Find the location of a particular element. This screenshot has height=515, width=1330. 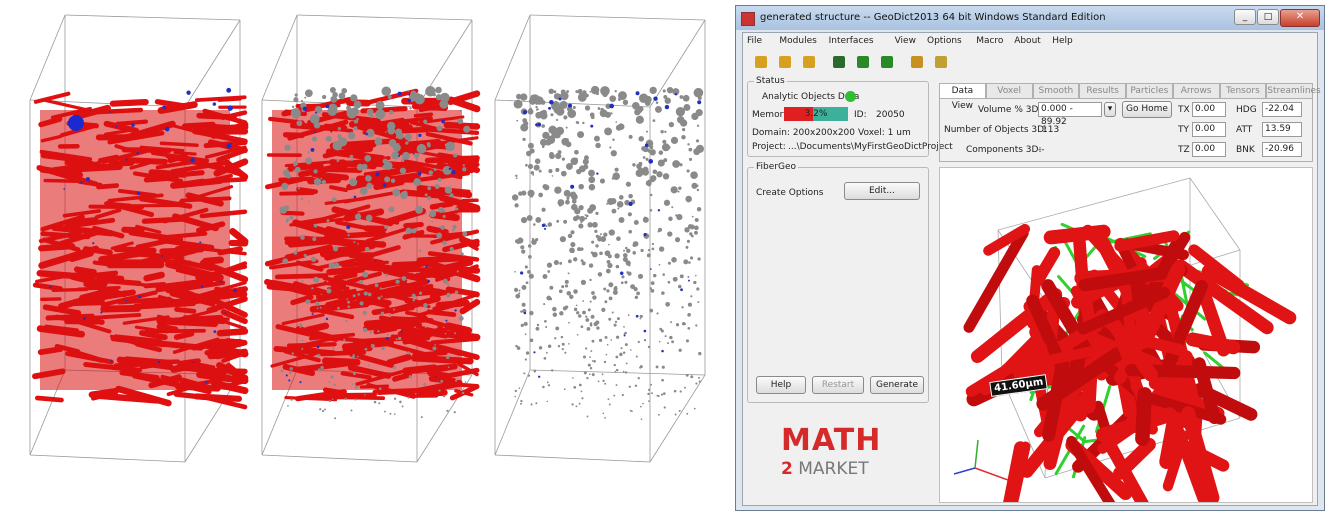

hdg-field: -22.04 is located at coordinates (1282, 109).